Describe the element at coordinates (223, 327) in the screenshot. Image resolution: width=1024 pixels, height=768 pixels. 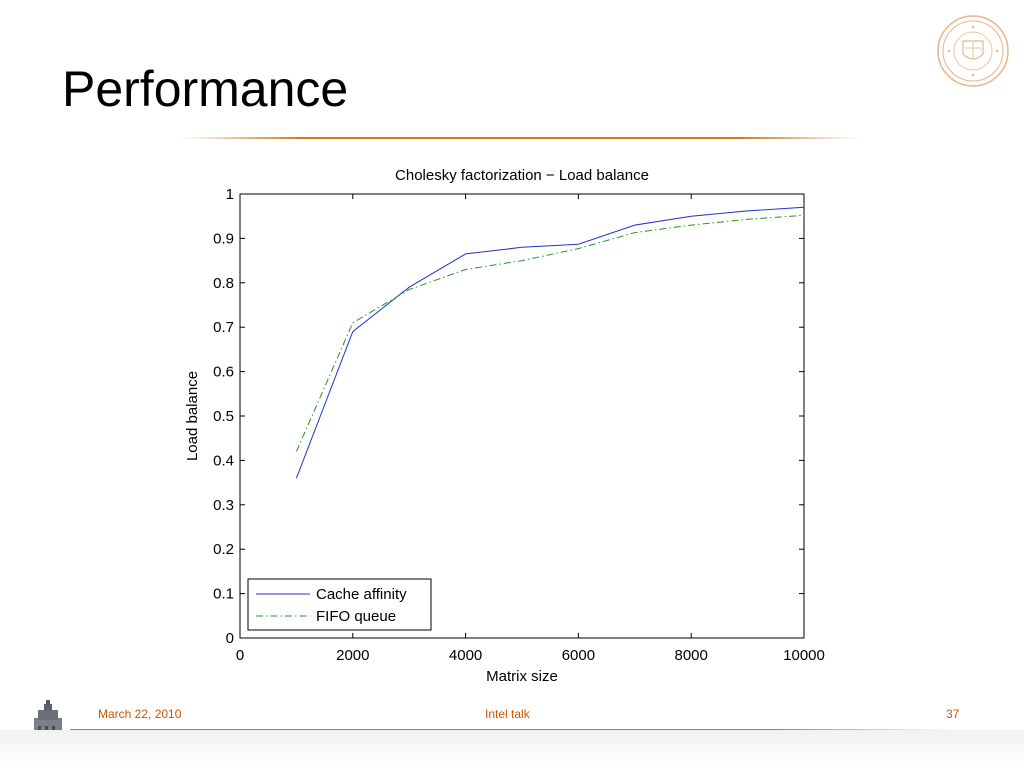
I see `y-tick-label: 0.7` at that location.